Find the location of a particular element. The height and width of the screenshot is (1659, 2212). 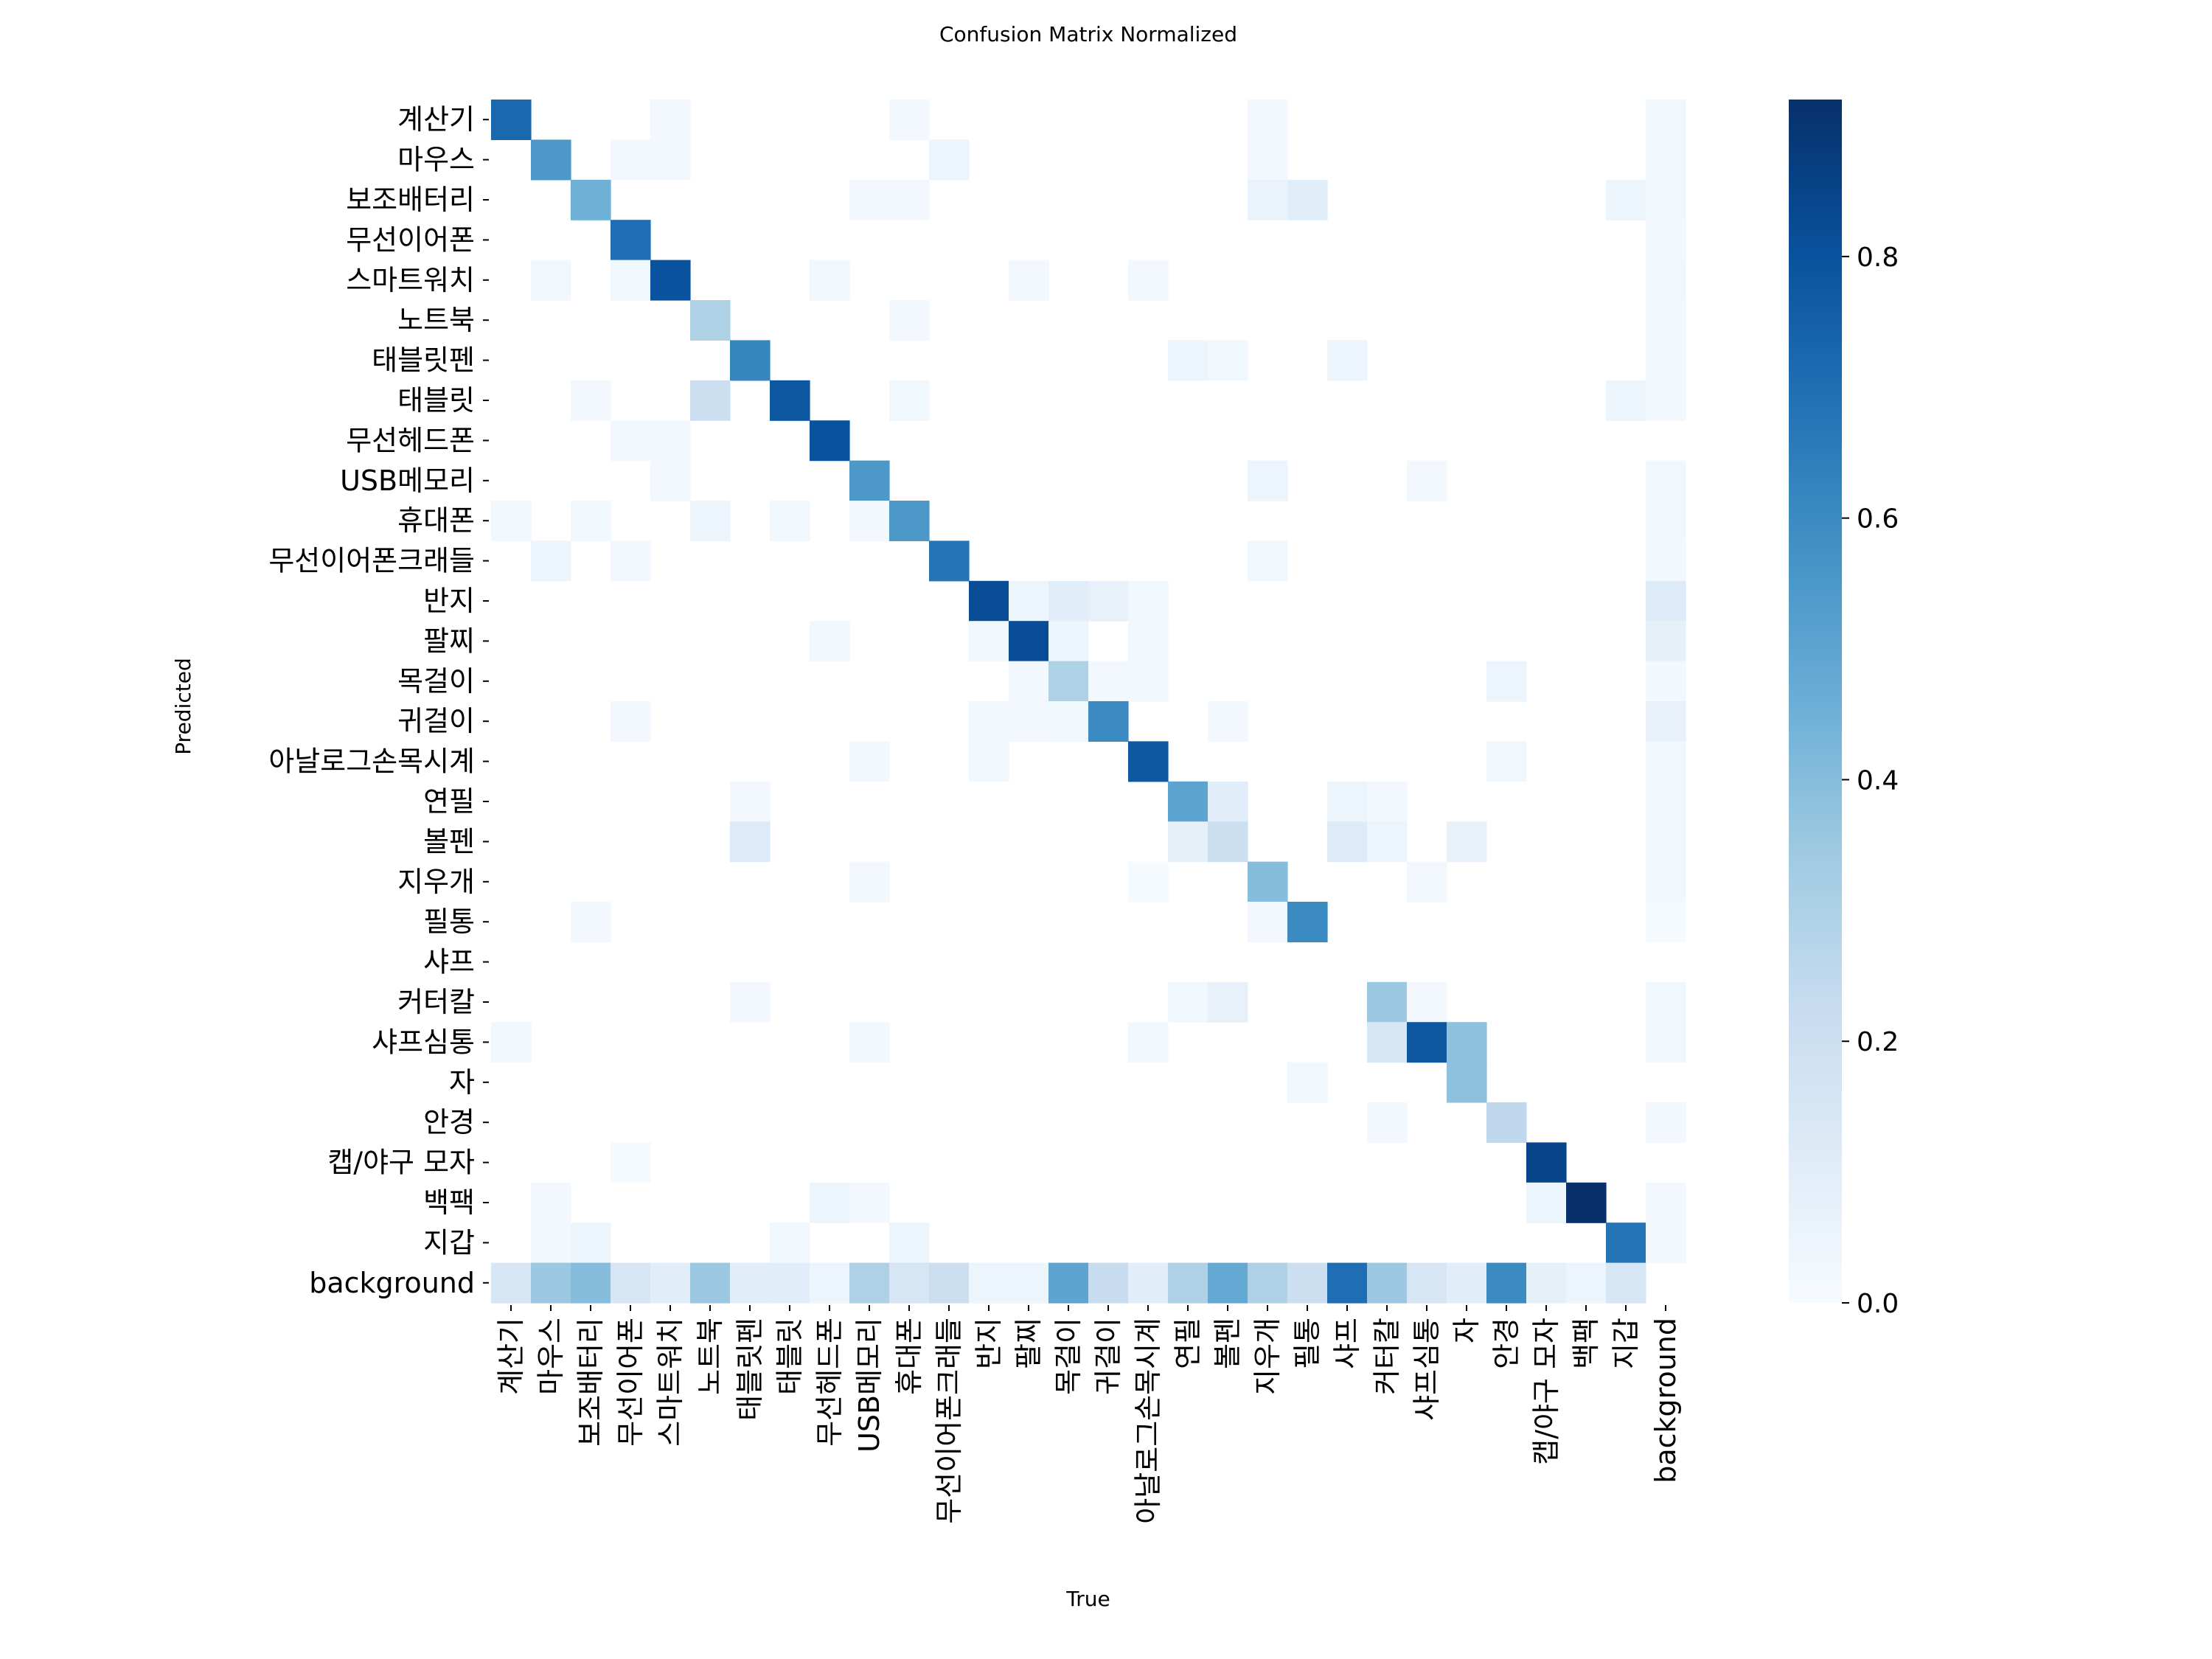

y-tick-label: 반지 is located at coordinates (449, 601).